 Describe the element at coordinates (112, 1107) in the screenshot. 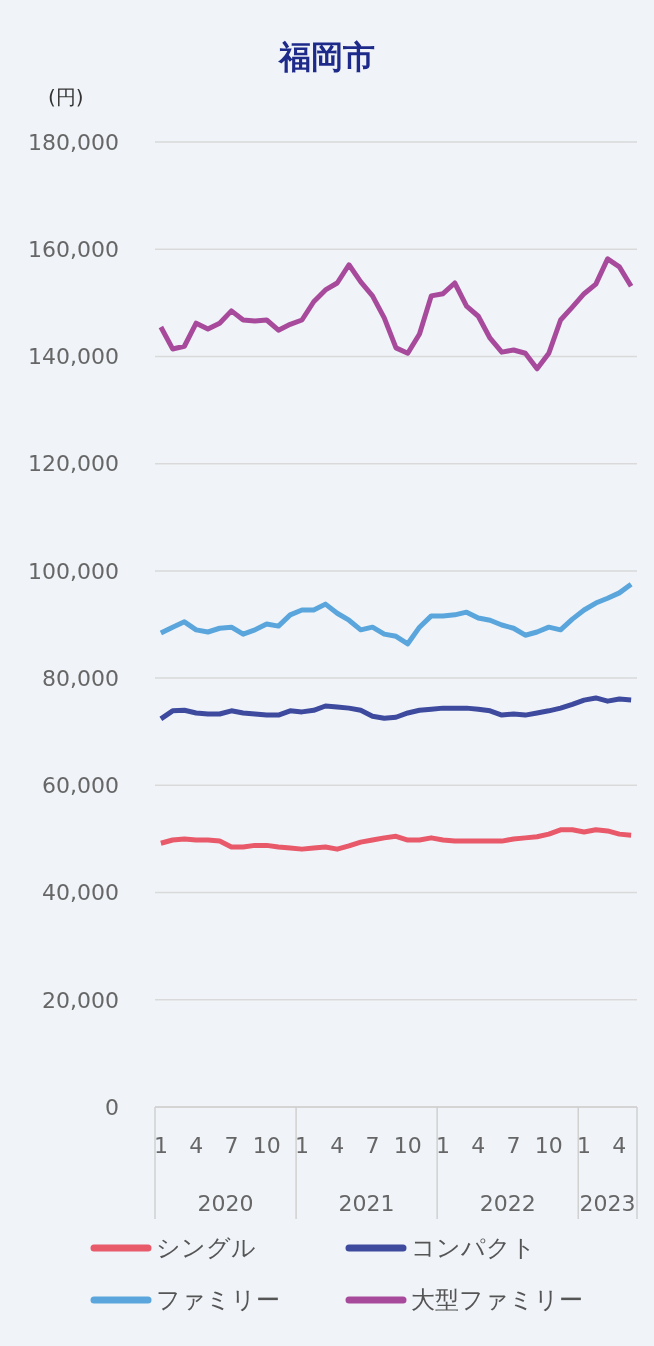

I see `y-tick-label: 0` at that location.